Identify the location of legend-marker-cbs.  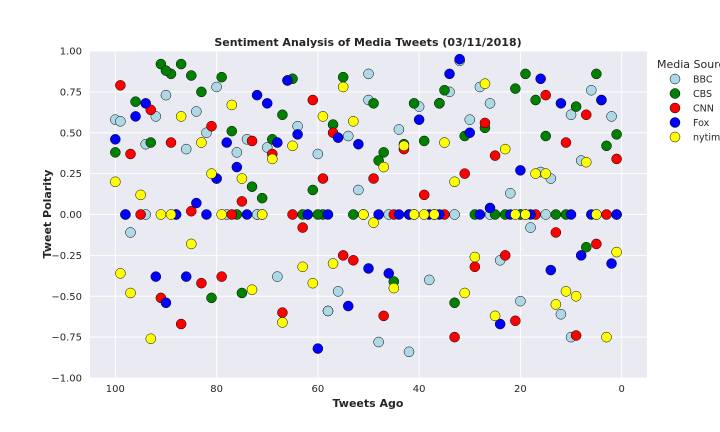
(675, 93).